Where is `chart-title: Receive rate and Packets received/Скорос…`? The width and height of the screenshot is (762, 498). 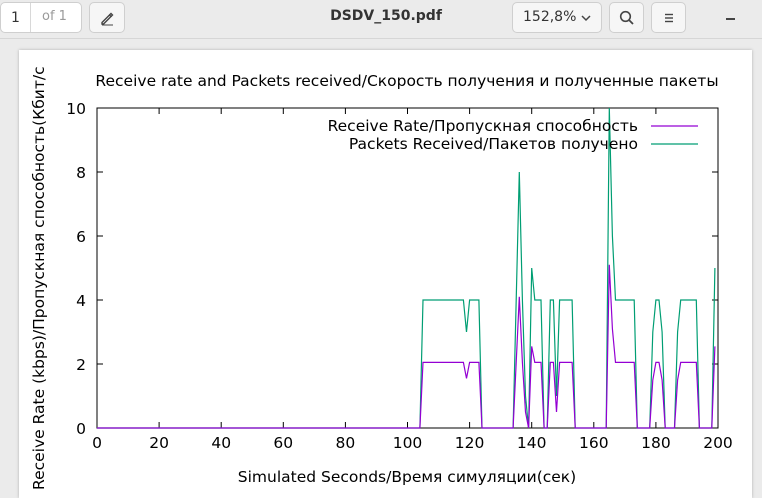
chart-title: Receive rate and Packets received/Скорос… is located at coordinates (406, 81).